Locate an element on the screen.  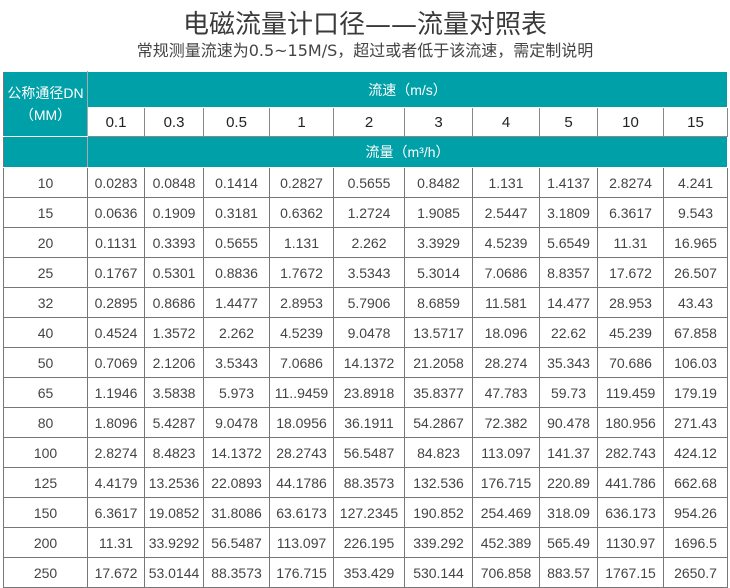
flow-cell: 0.1131 is located at coordinates (116, 242).